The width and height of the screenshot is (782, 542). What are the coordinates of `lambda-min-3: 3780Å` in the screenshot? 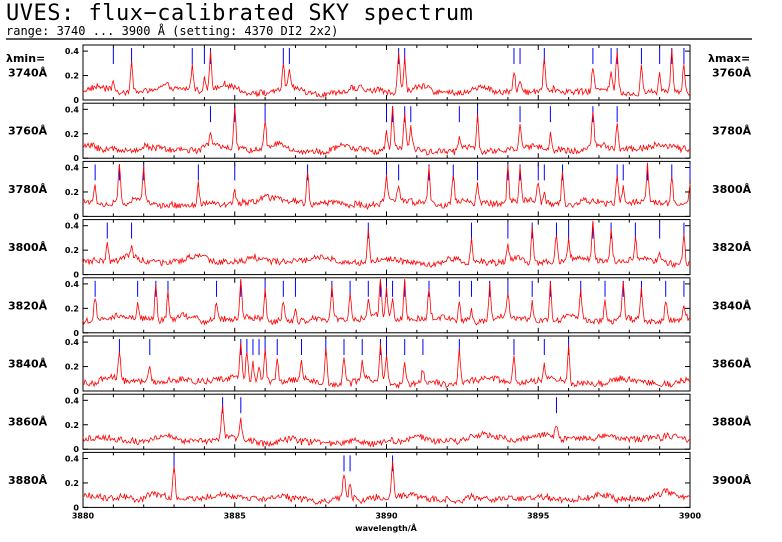 It's located at (28, 189).